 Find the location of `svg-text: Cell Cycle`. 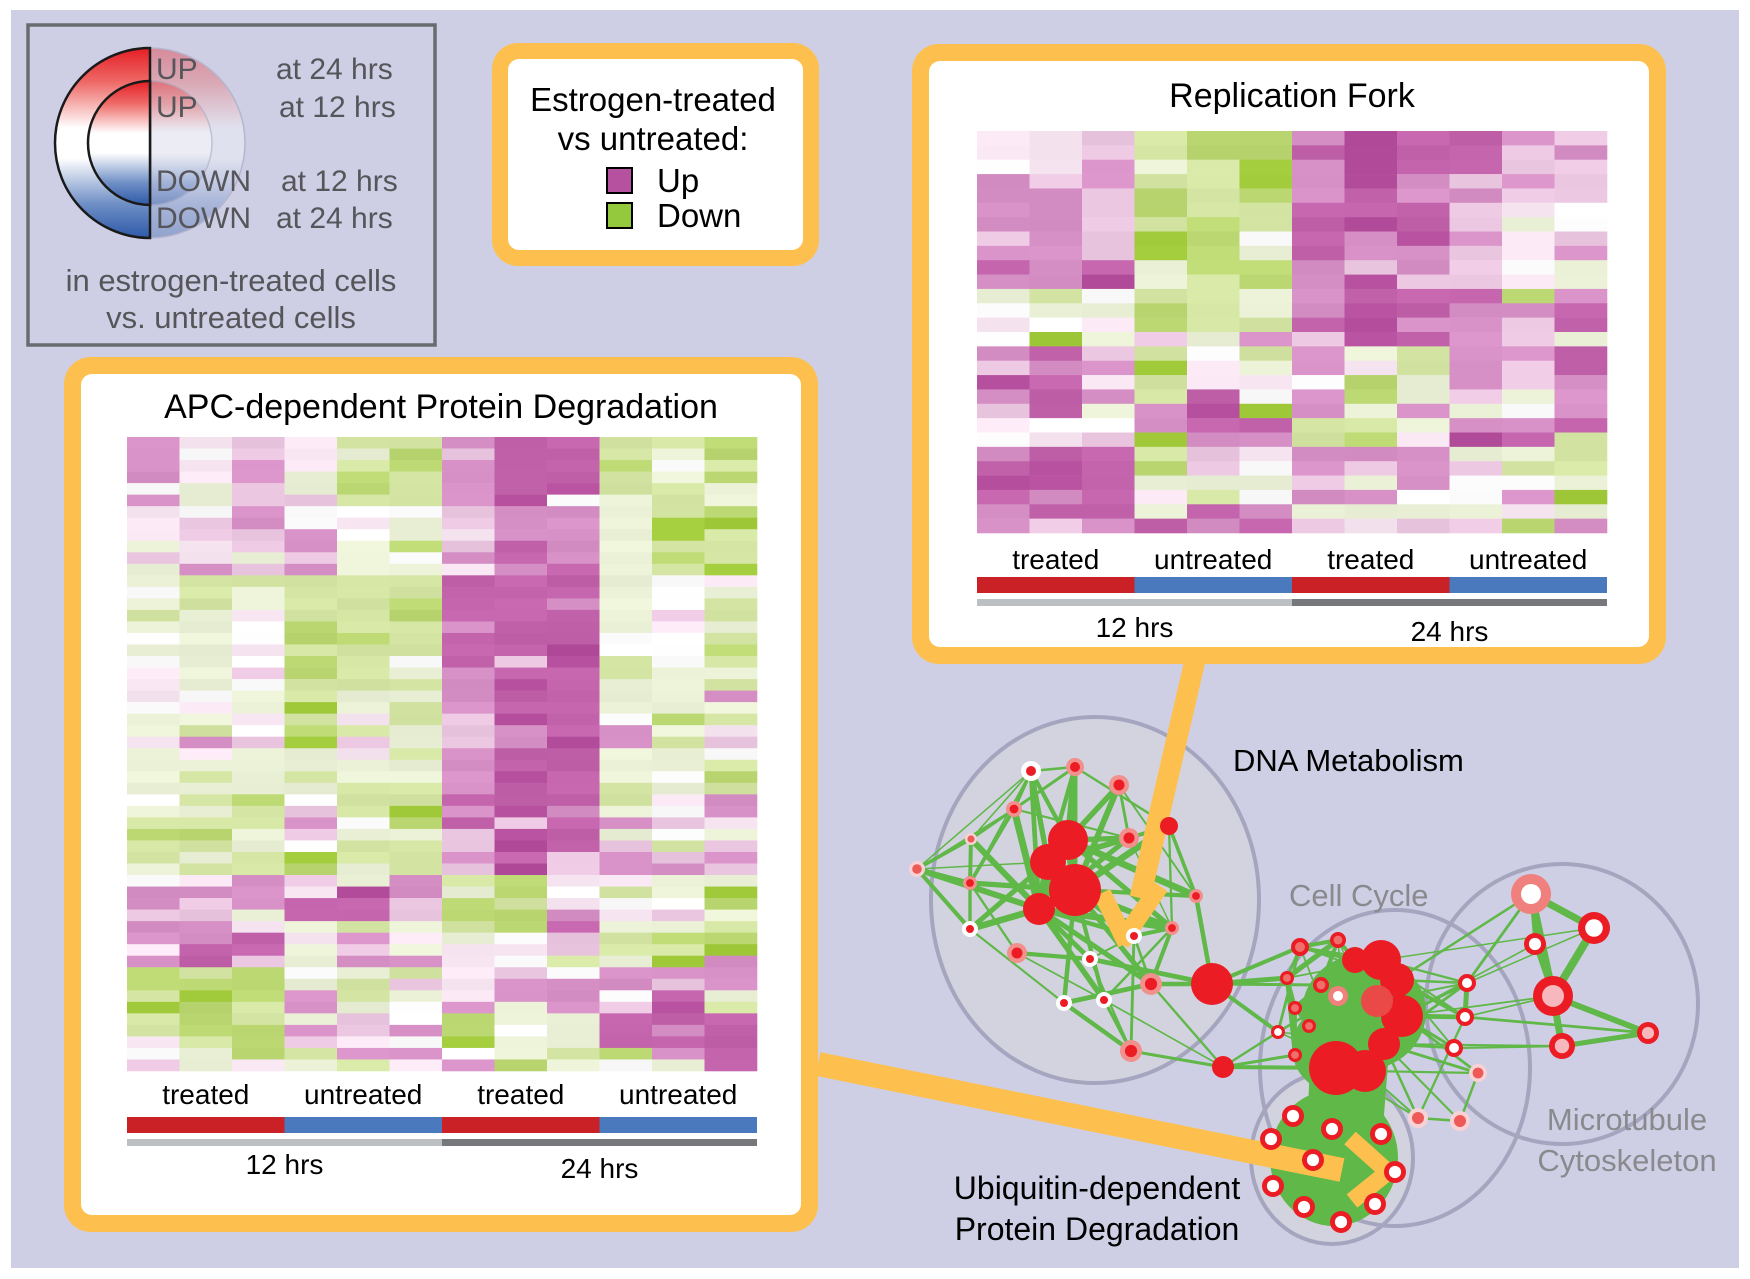

svg-text: Cell Cycle is located at coordinates (1359, 895).